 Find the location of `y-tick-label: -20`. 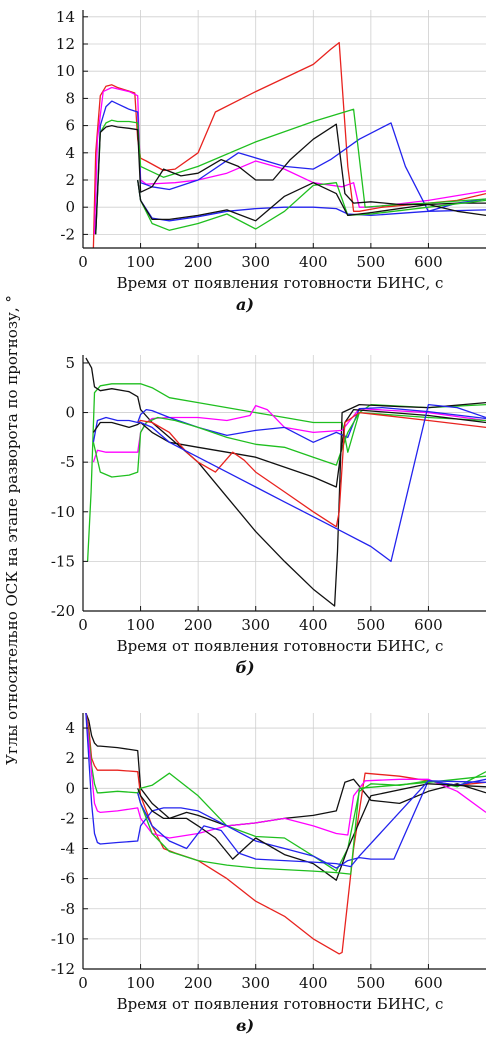

y-tick-label: -20 is located at coordinates (63, 611).